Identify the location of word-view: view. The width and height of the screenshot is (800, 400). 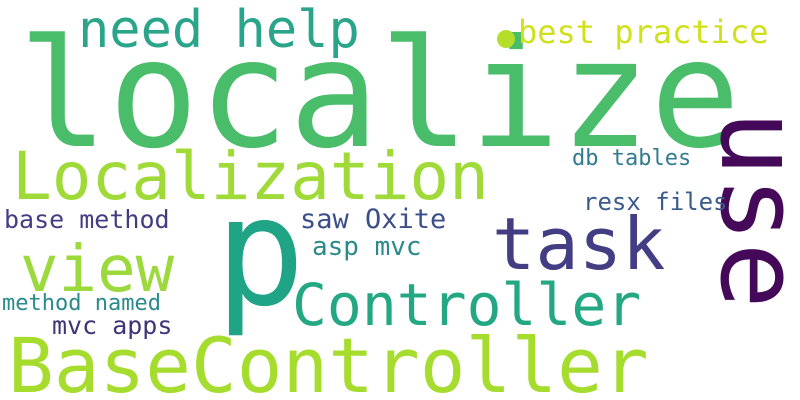
(97, 270).